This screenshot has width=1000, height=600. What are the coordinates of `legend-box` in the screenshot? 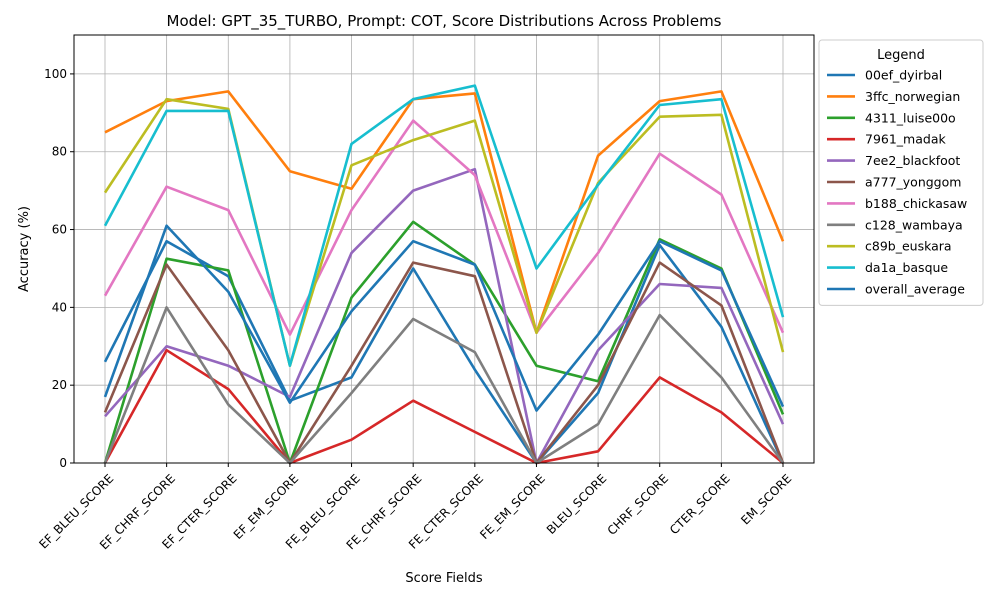 It's located at (901, 172).